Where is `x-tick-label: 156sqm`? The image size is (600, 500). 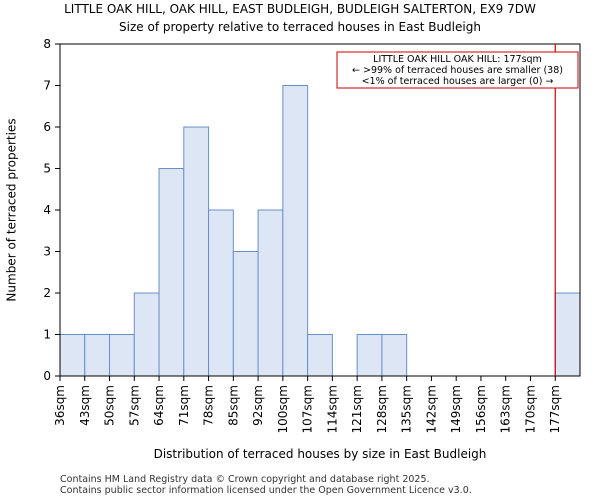
x-tick-label: 156sqm is located at coordinates (481, 409).